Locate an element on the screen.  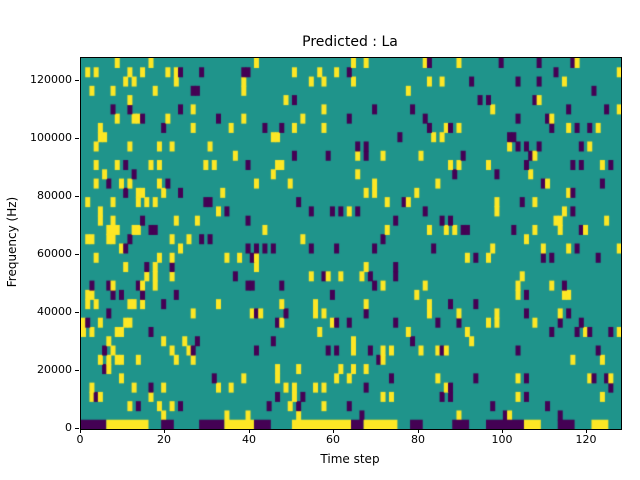
x-tick-label: 0 is located at coordinates (80, 439).